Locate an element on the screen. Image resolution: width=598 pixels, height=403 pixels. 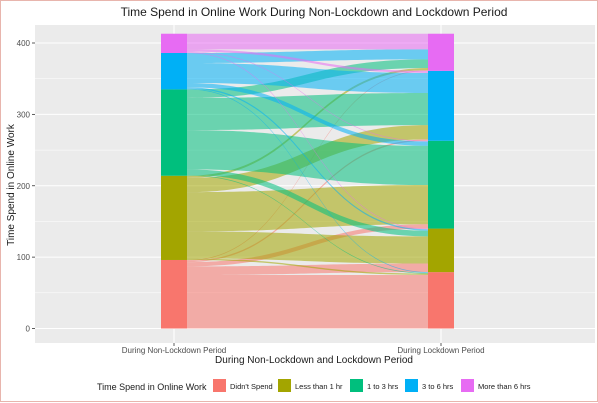
legend-key-1-to-3-hrs is located at coordinates (356, 385).